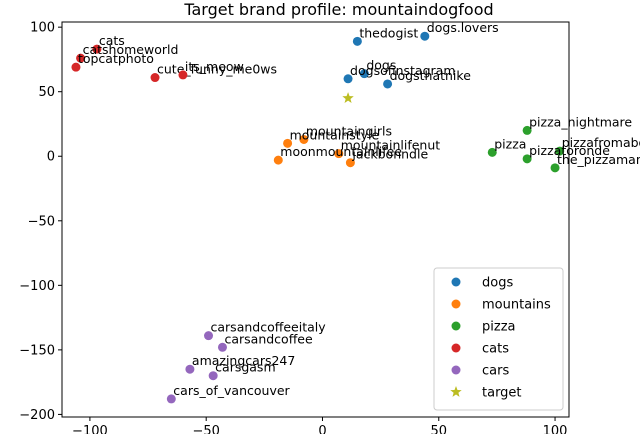  I want to click on point-label: amazingcars247, so click(243, 360).